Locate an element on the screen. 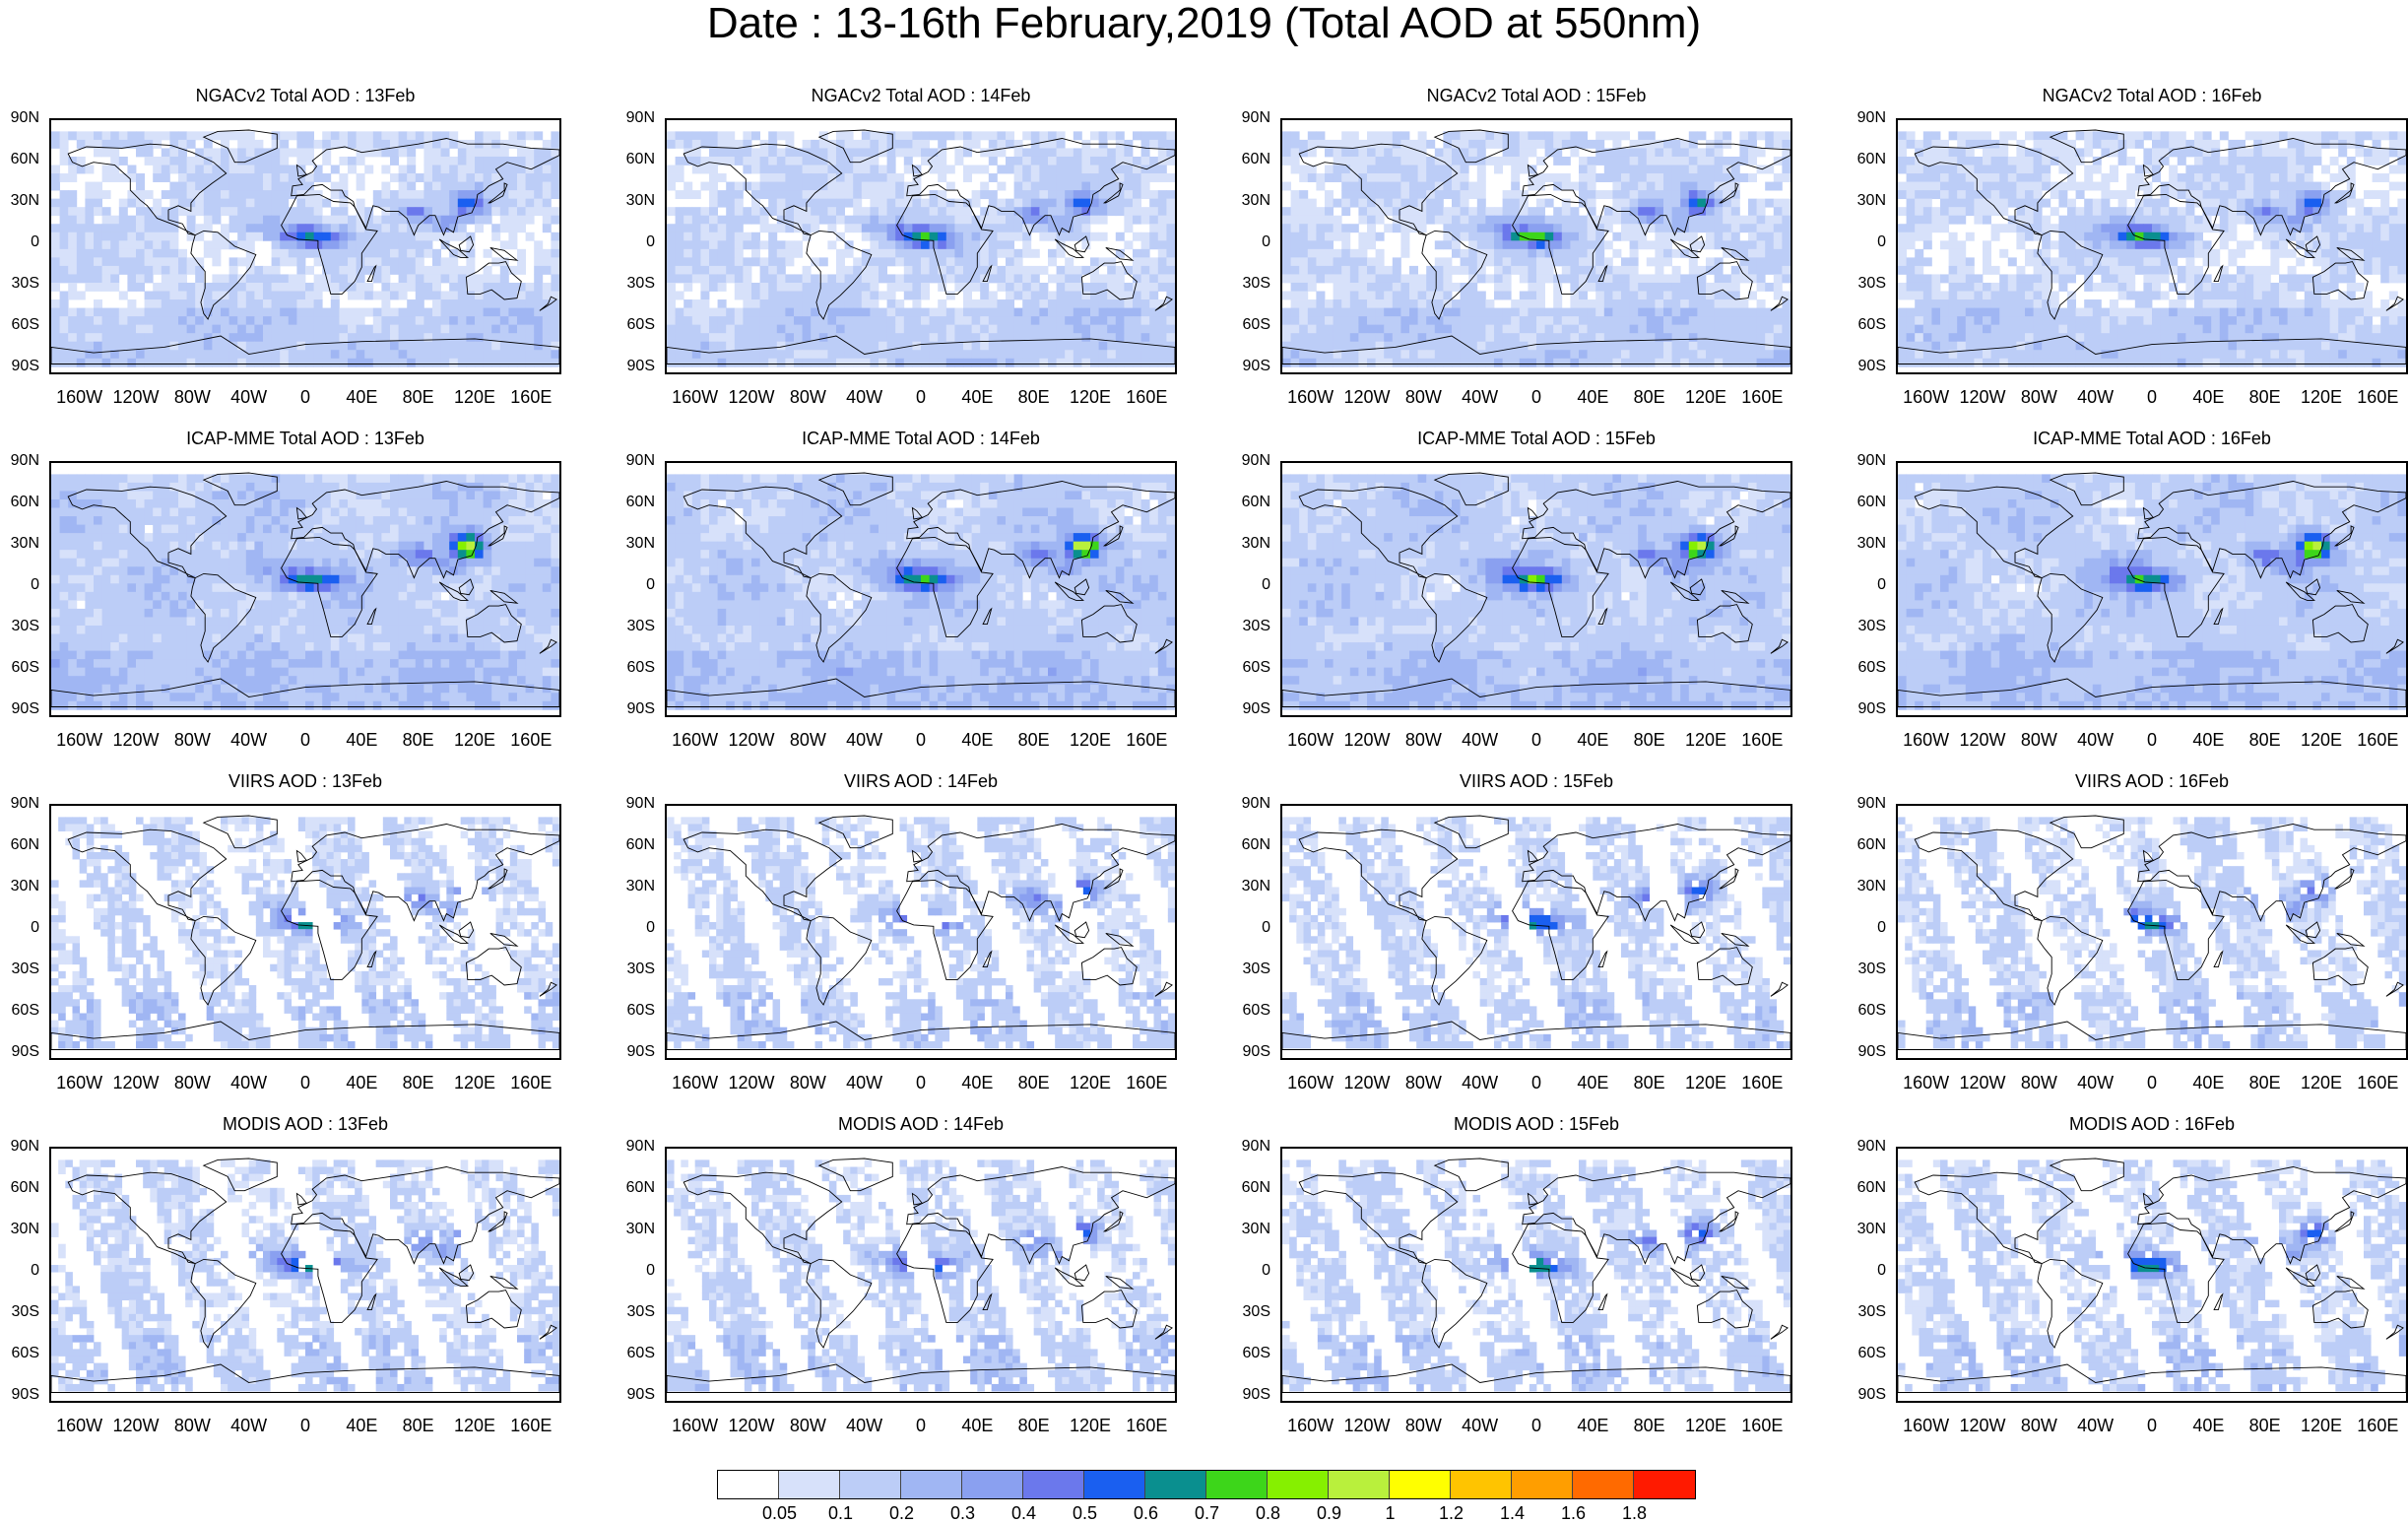 Image resolution: width=2408 pixels, height=1523 pixels. panel-title: NGACv2 Total AOD : 14Feb is located at coordinates (921, 96).